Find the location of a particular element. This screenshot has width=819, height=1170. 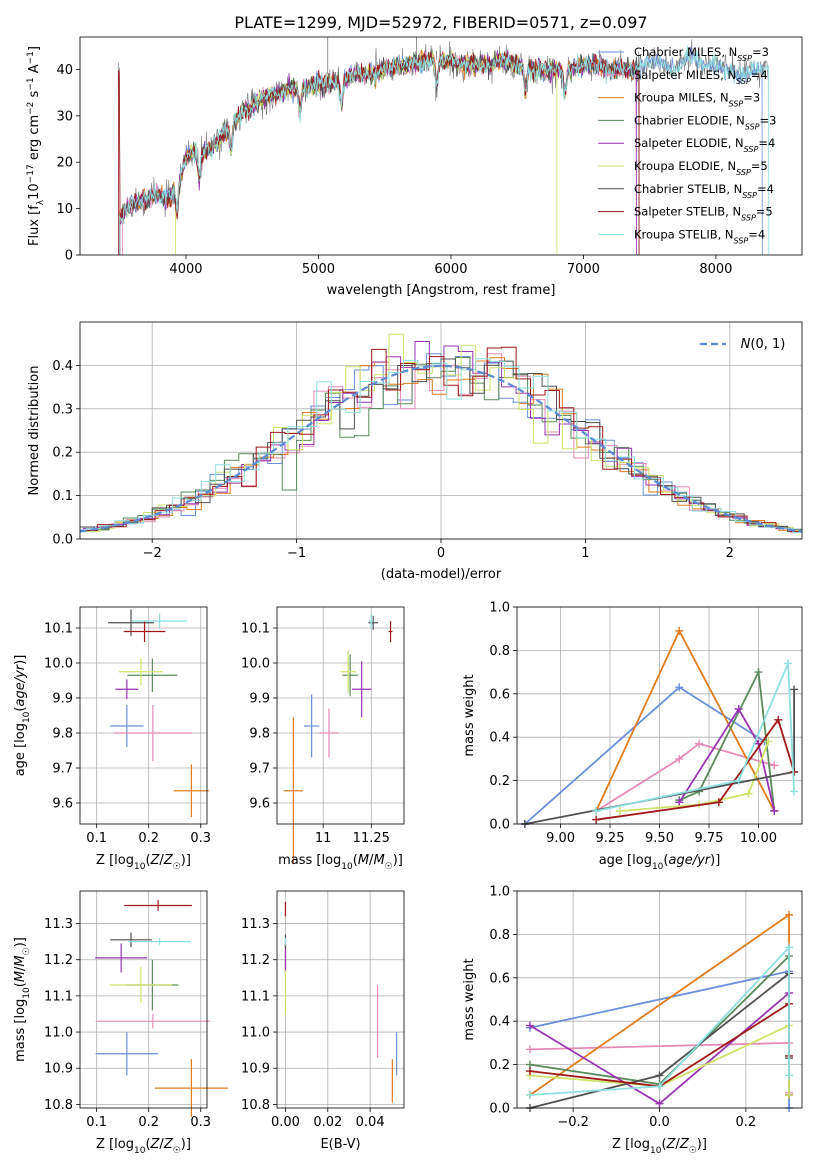

y-tick-label: 0.6 is located at coordinates (499, 694).